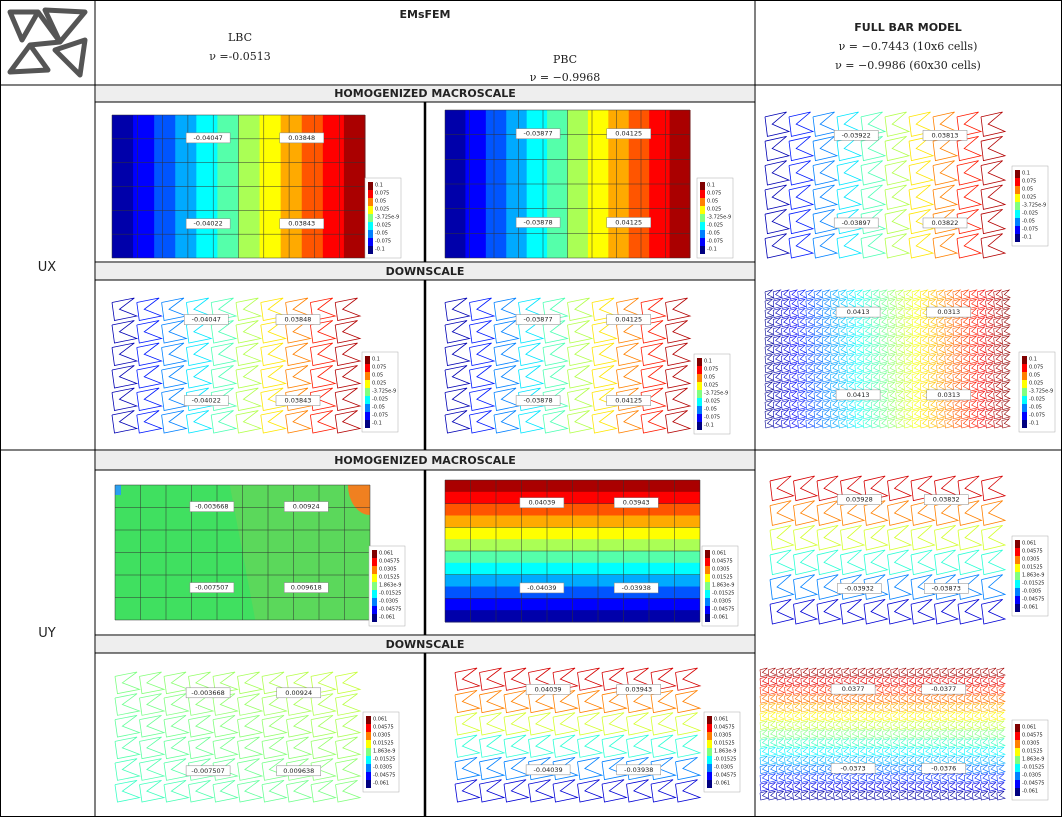  Describe the element at coordinates (943, 768) in the screenshot. I see `probe-label: -0.0376` at that location.